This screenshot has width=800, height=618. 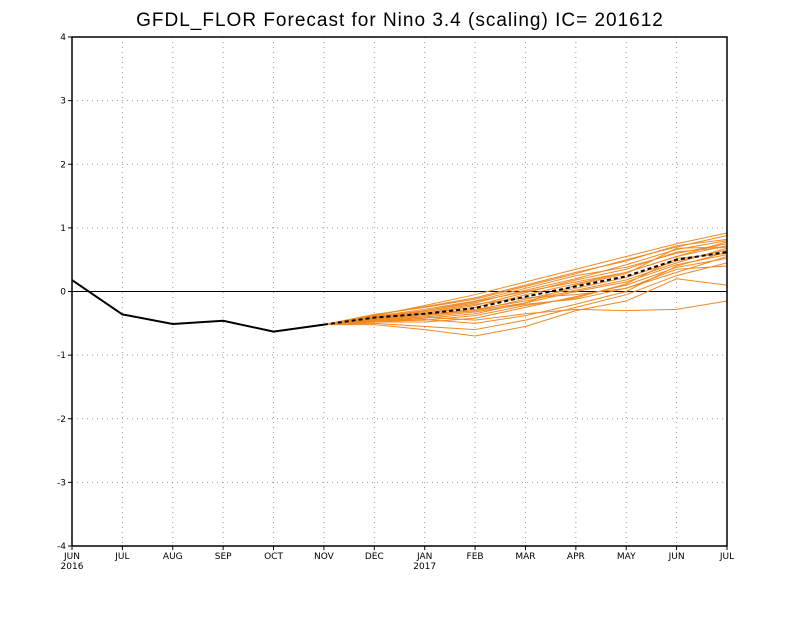 What do you see at coordinates (424, 557) in the screenshot?
I see `x-tick-label: JAN` at bounding box center [424, 557].